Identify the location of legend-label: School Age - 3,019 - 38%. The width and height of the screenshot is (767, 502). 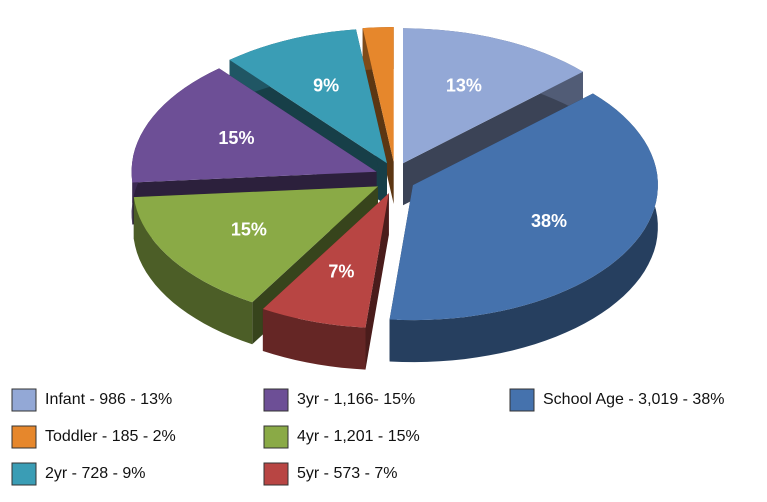
(633, 399).